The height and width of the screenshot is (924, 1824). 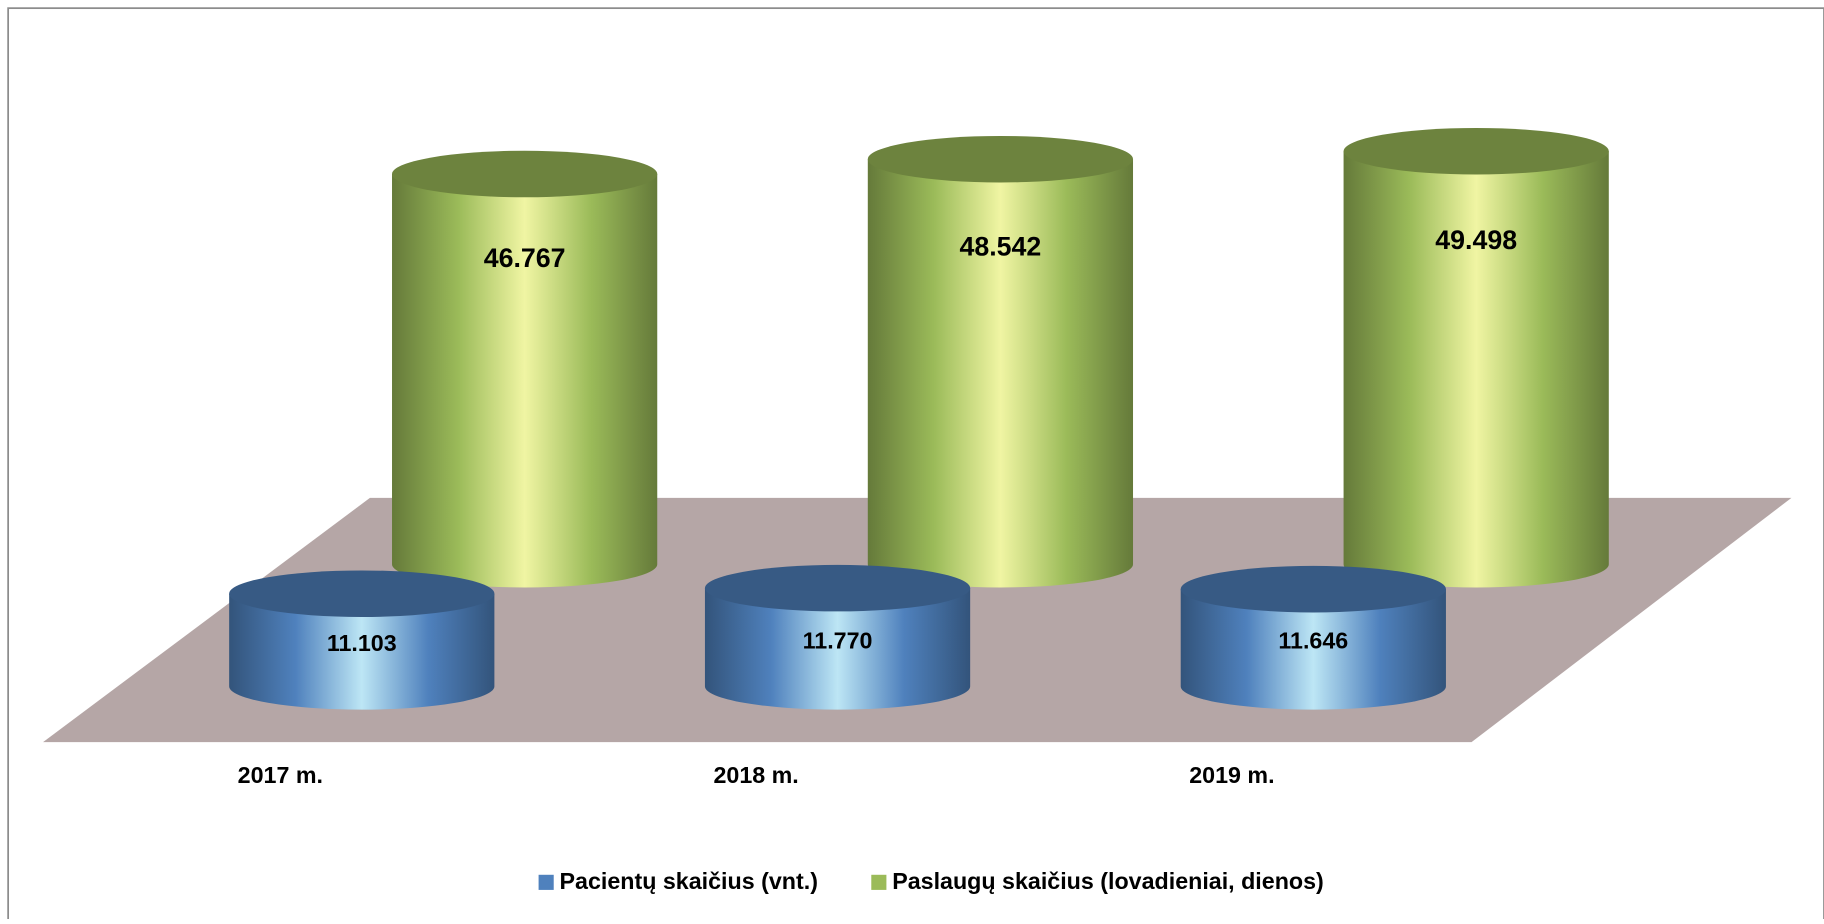 I want to click on x-tick-label: 2019 m., so click(x=1231, y=775).